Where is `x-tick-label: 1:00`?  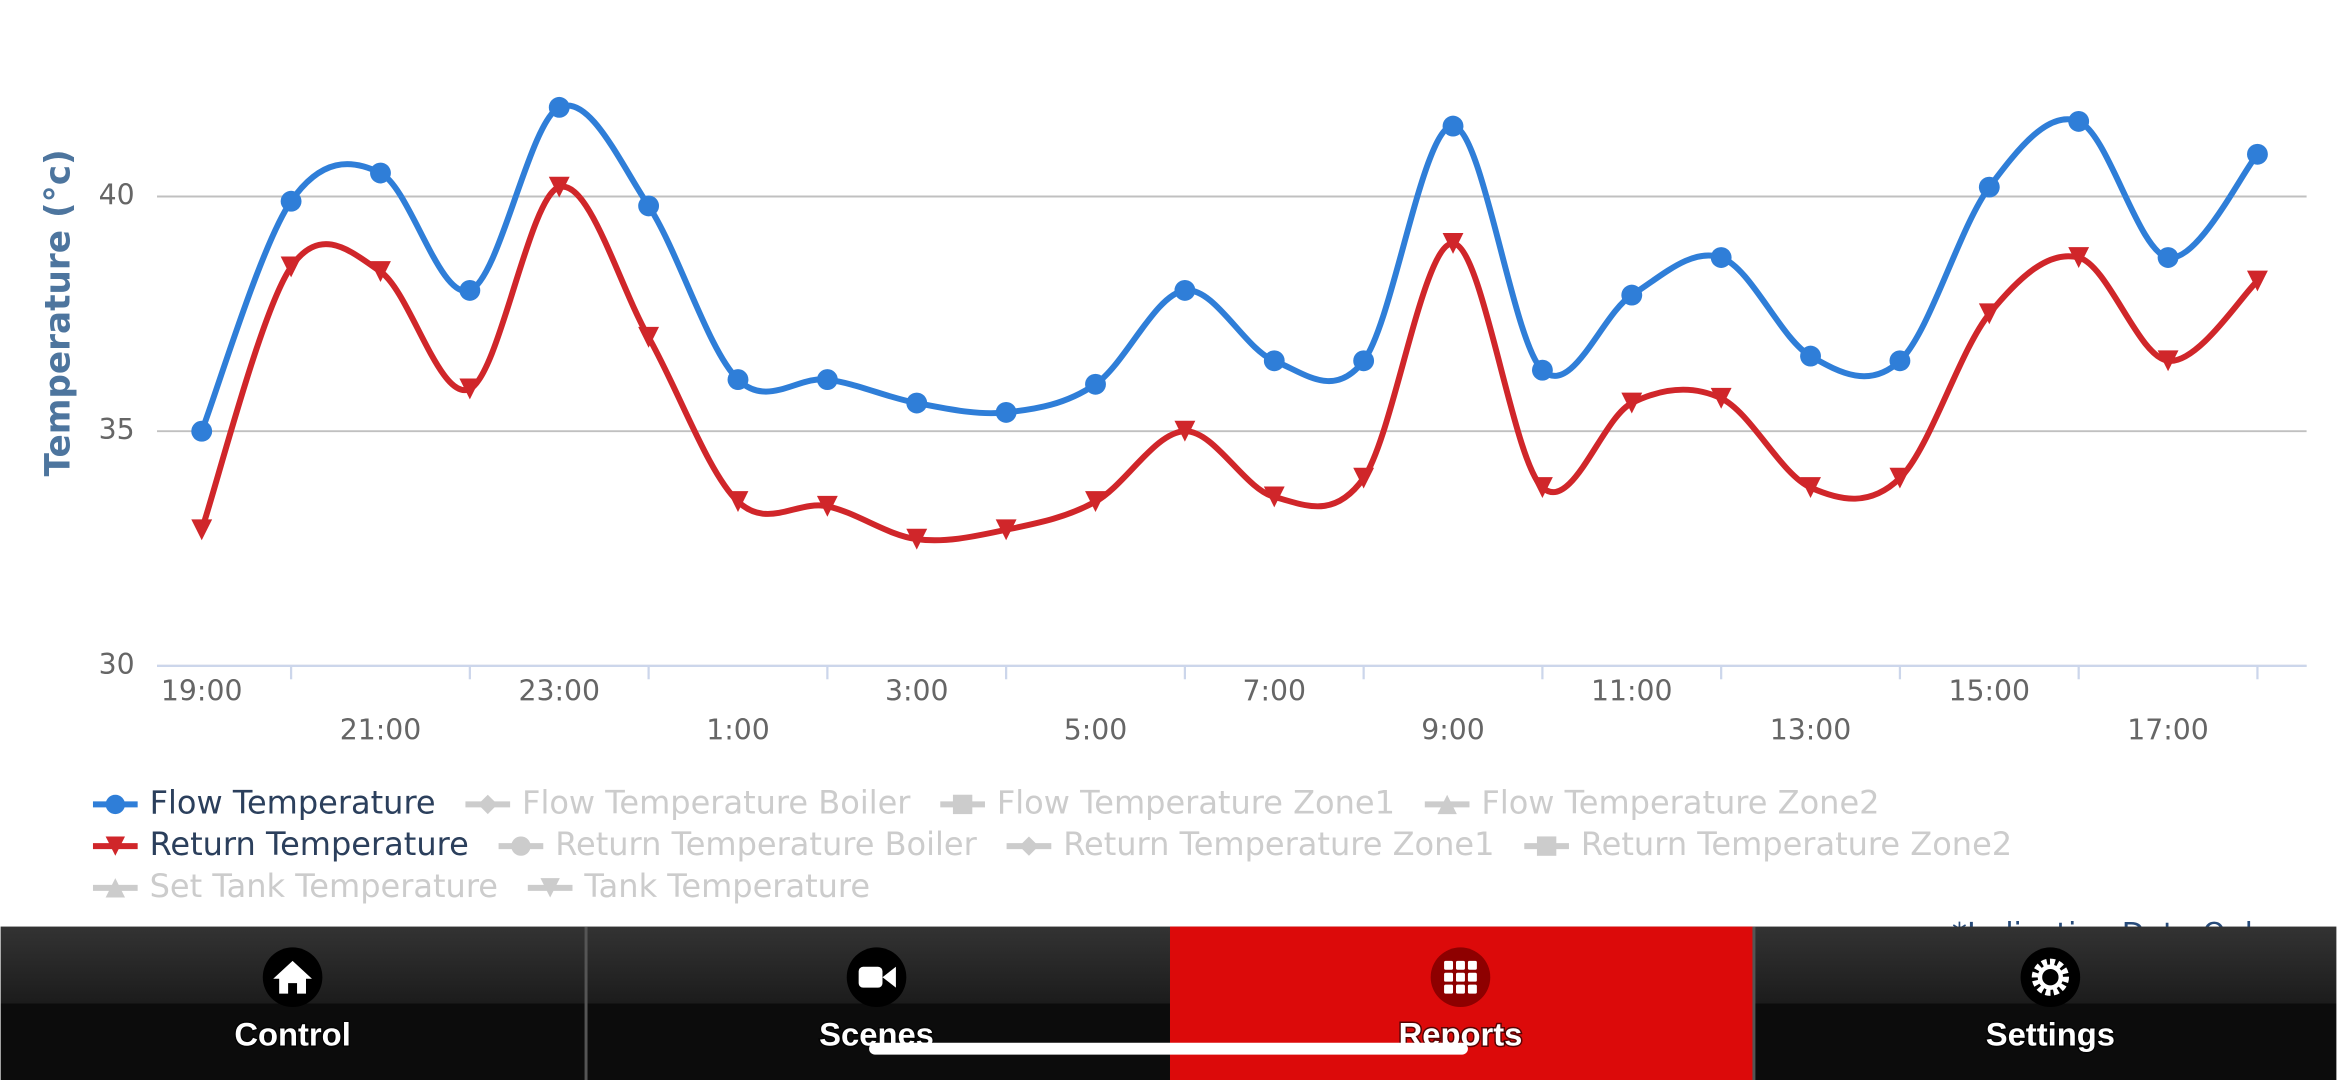
x-tick-label: 1:00 is located at coordinates (738, 729).